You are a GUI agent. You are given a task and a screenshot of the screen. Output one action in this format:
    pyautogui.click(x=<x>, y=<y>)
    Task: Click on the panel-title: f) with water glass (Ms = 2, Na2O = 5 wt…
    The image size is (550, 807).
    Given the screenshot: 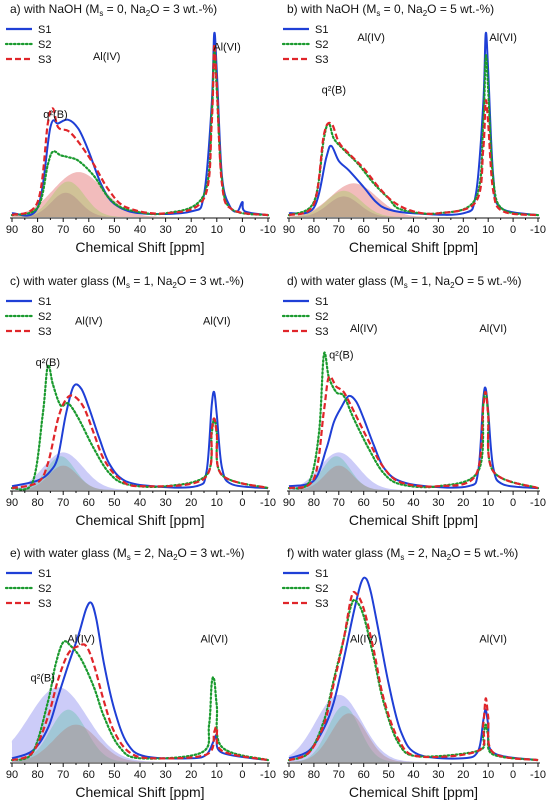 What is the action you would take?
    pyautogui.click(x=402, y=554)
    